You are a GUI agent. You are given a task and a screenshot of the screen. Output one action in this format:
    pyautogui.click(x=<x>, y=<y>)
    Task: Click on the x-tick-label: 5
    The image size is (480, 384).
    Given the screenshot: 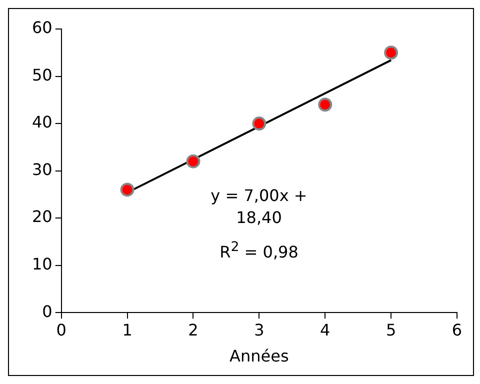 What is the action you would take?
    pyautogui.click(x=391, y=330)
    